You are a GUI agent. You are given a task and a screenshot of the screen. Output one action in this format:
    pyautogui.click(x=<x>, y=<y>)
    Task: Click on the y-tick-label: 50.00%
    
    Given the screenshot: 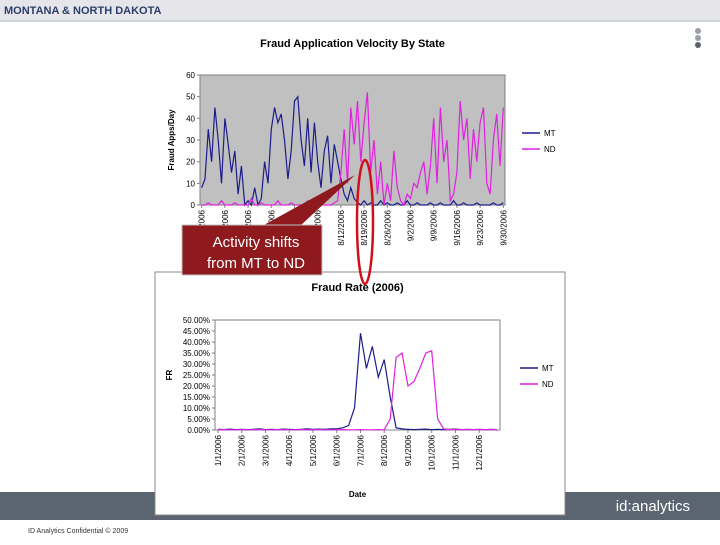 What is the action you would take?
    pyautogui.click(x=196, y=320)
    